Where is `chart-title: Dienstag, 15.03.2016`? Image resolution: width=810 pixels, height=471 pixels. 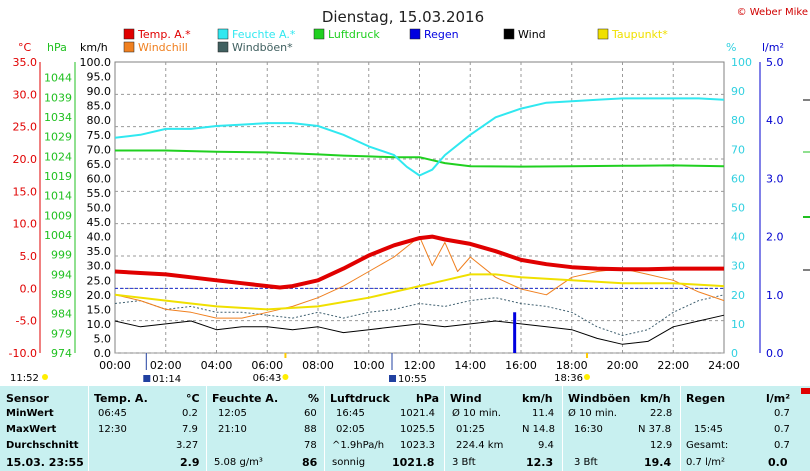
chart-title: Dienstag, 15.03.2016 is located at coordinates (403, 17).